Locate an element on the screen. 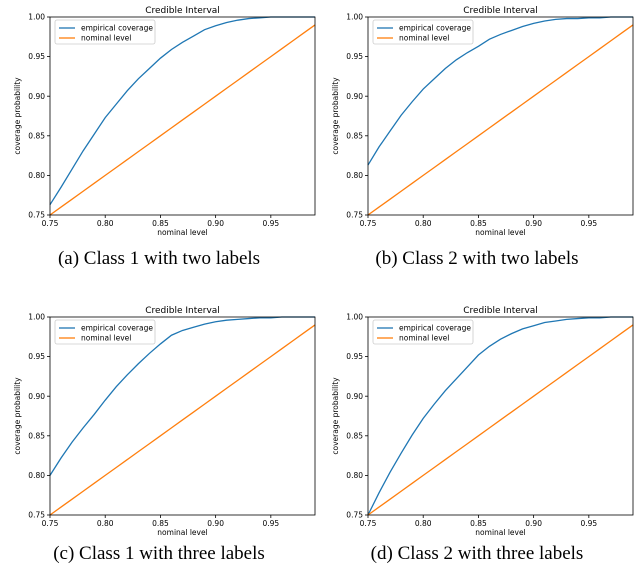 The height and width of the screenshot is (585, 637). caption-c: (c) Class 1 with three labels is located at coordinates (159, 553).